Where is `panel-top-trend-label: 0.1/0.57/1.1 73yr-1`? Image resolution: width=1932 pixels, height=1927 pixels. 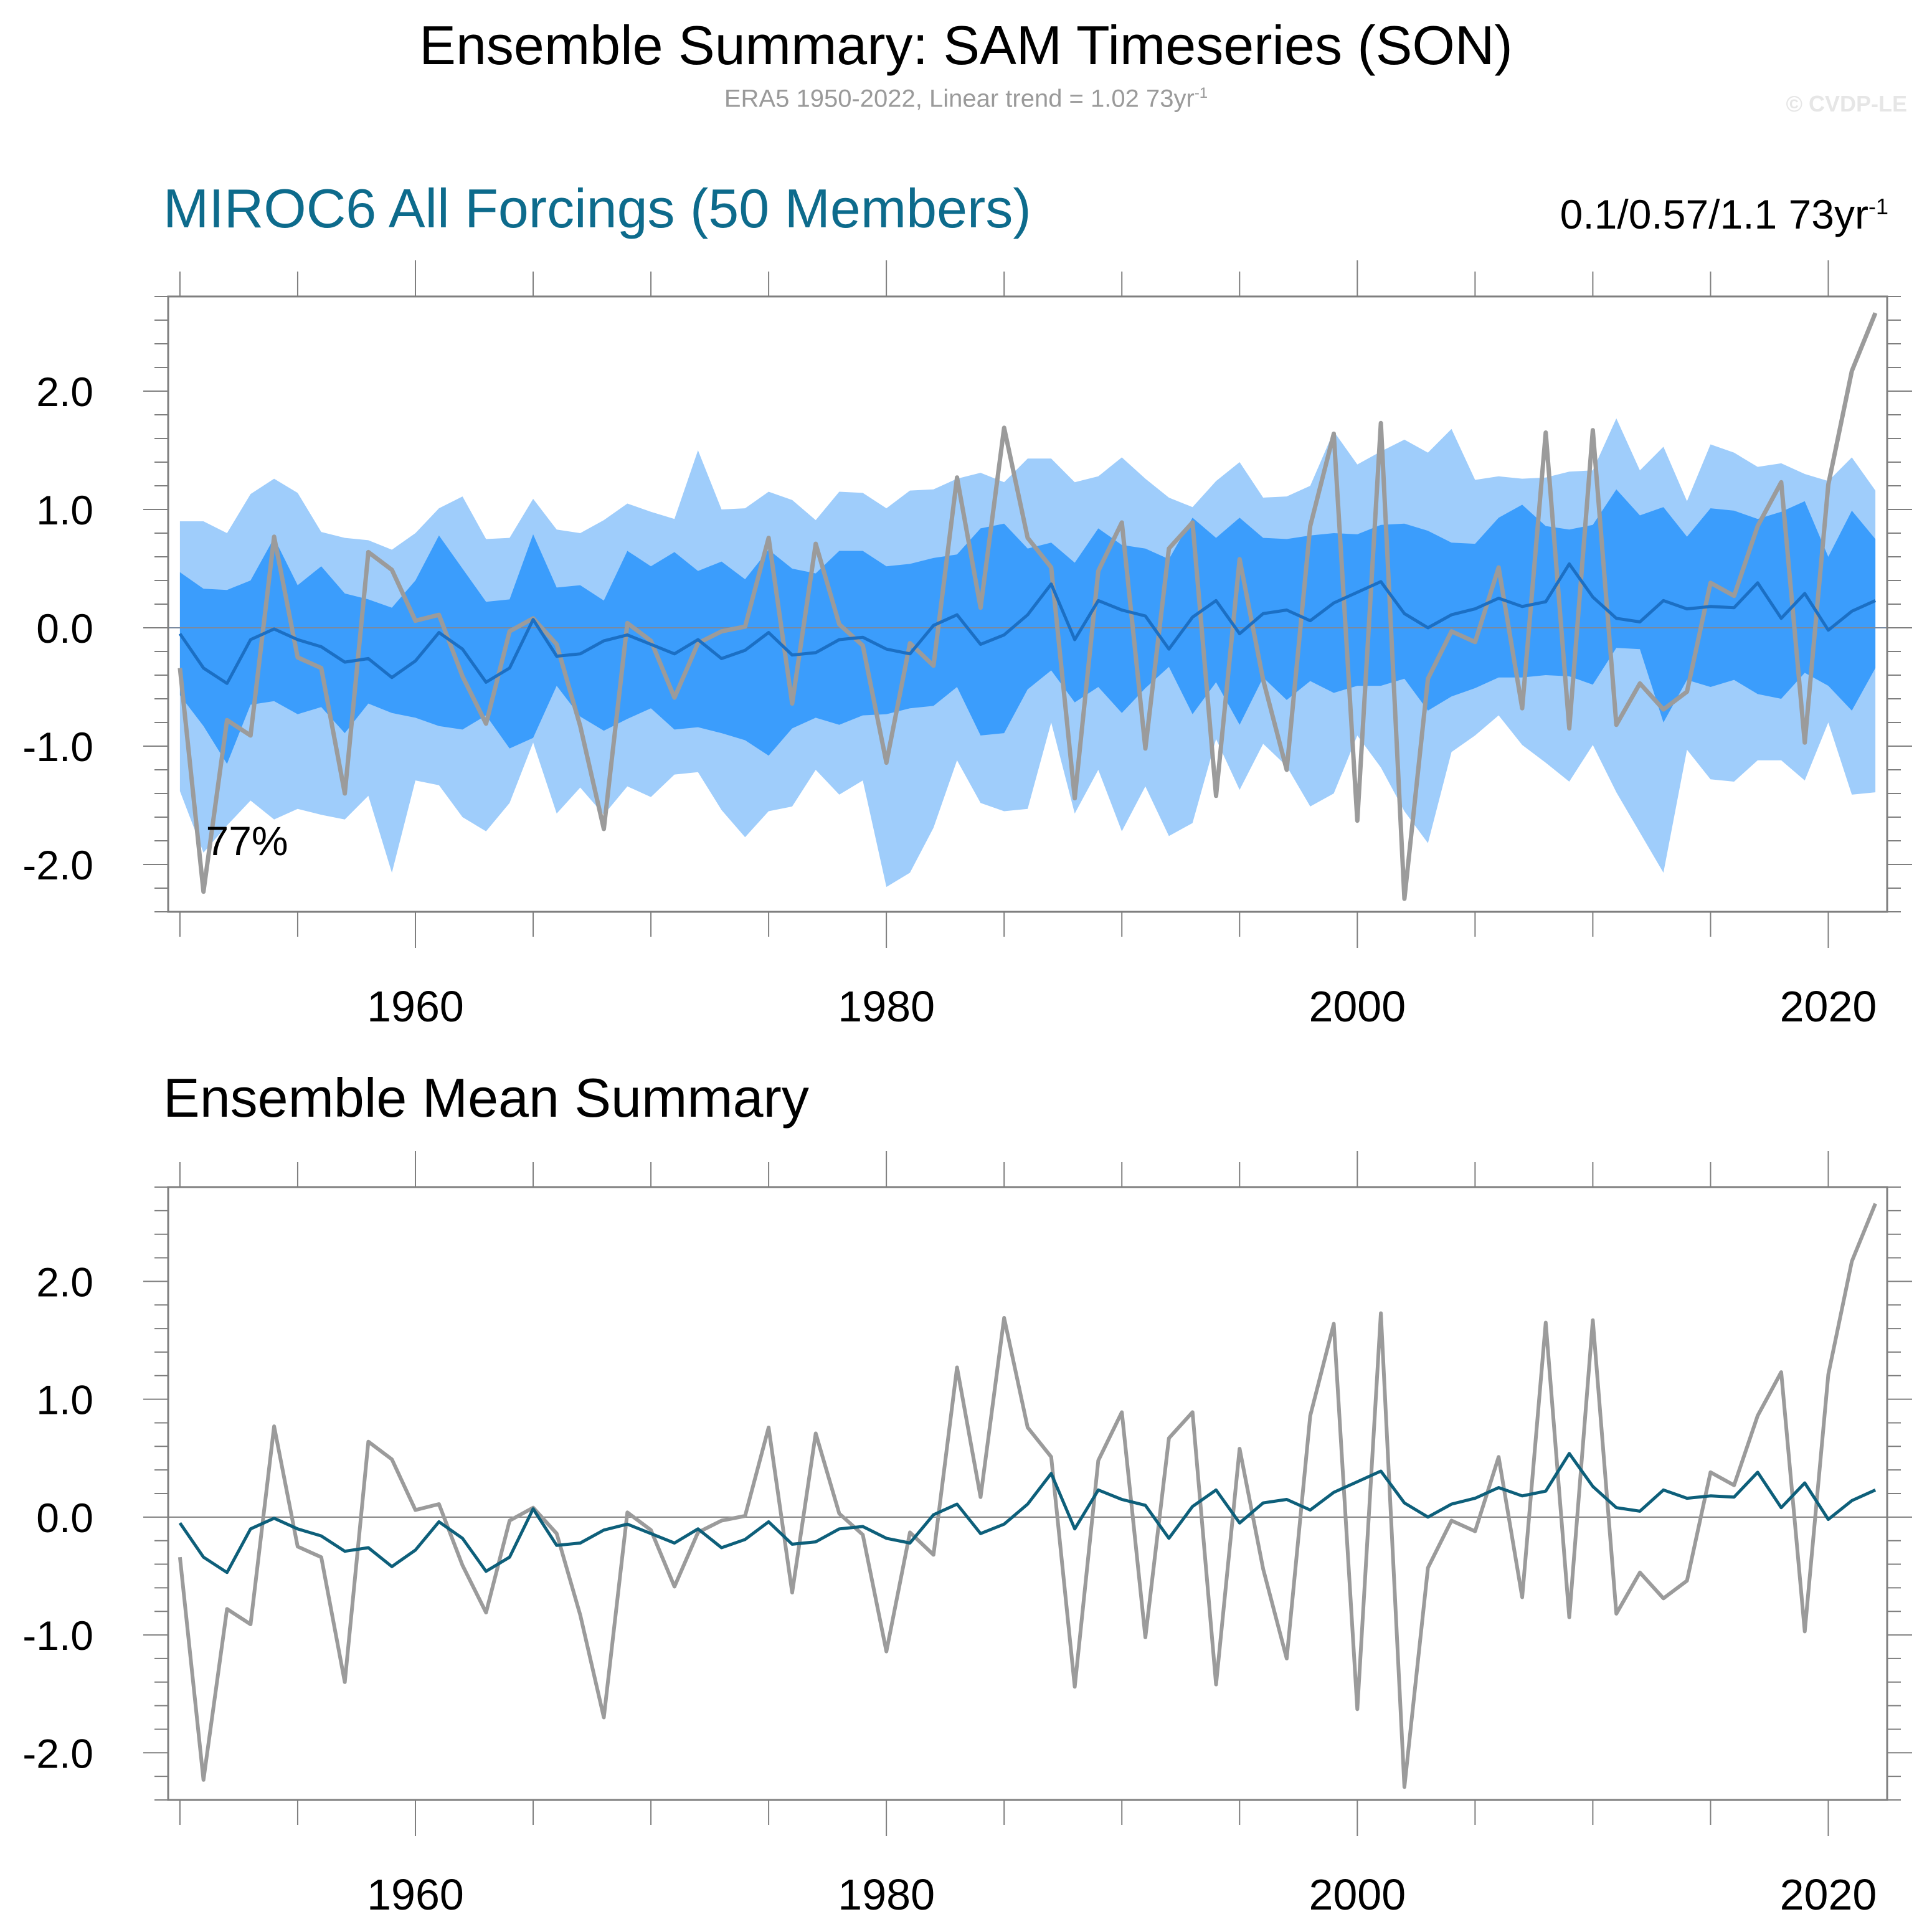 panel-top-trend-label: 0.1/0.57/1.1 73yr-1 is located at coordinates (1724, 214).